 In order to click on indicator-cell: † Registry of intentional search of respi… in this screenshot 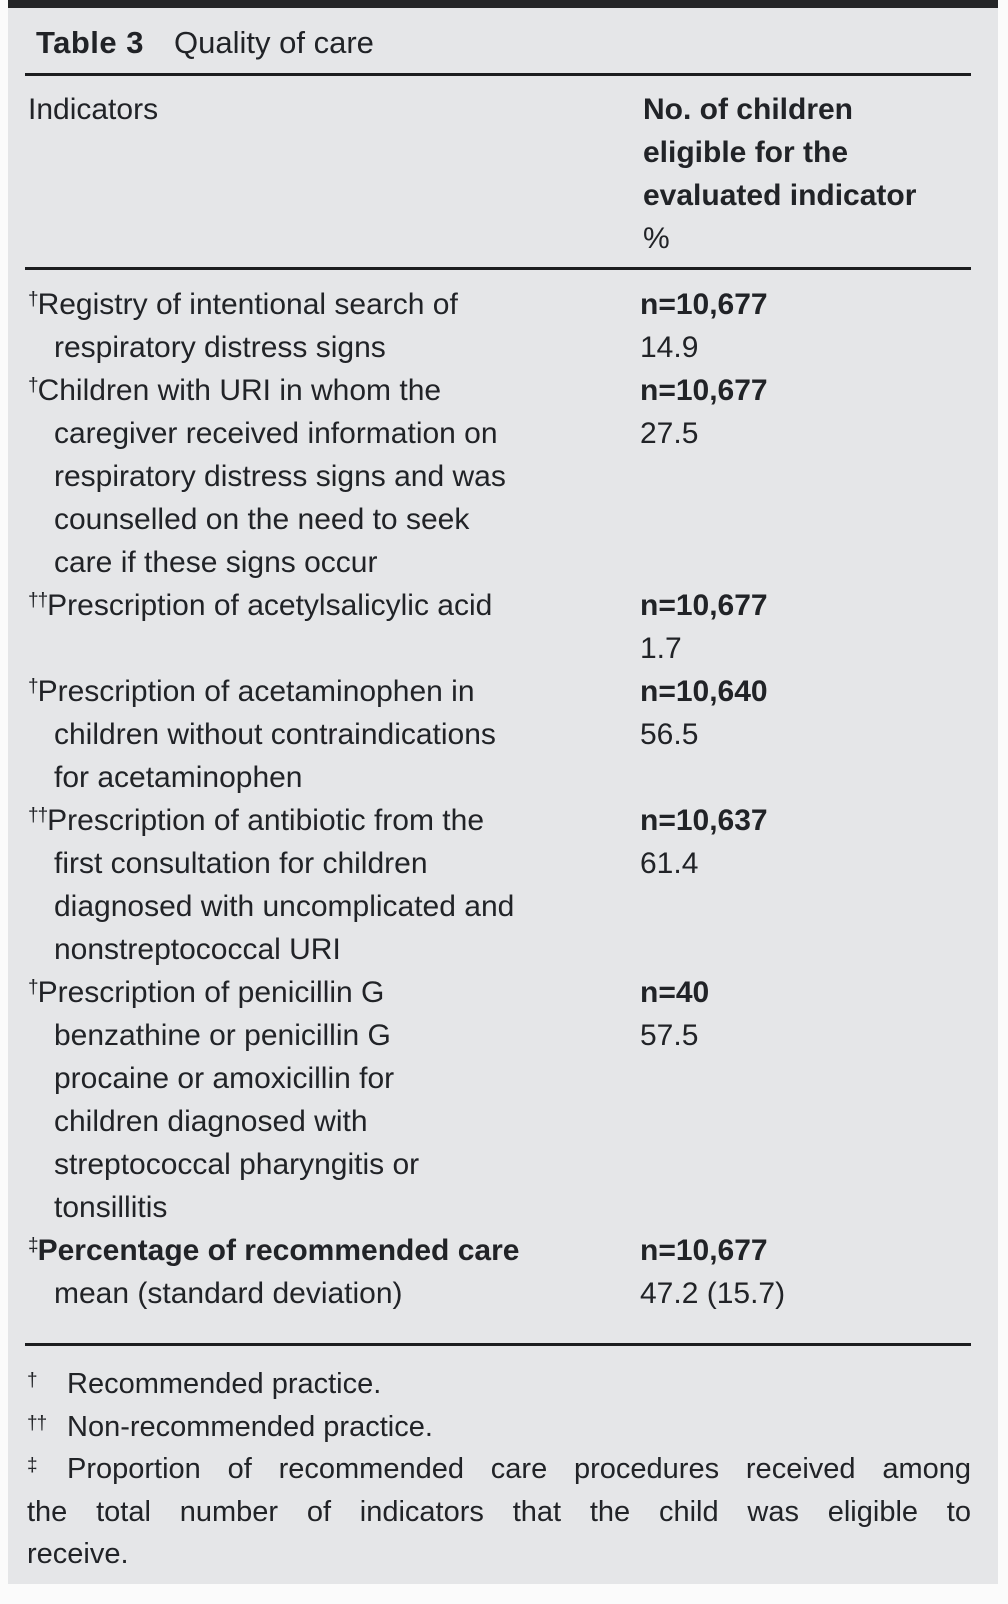, I will do `click(334, 326)`.